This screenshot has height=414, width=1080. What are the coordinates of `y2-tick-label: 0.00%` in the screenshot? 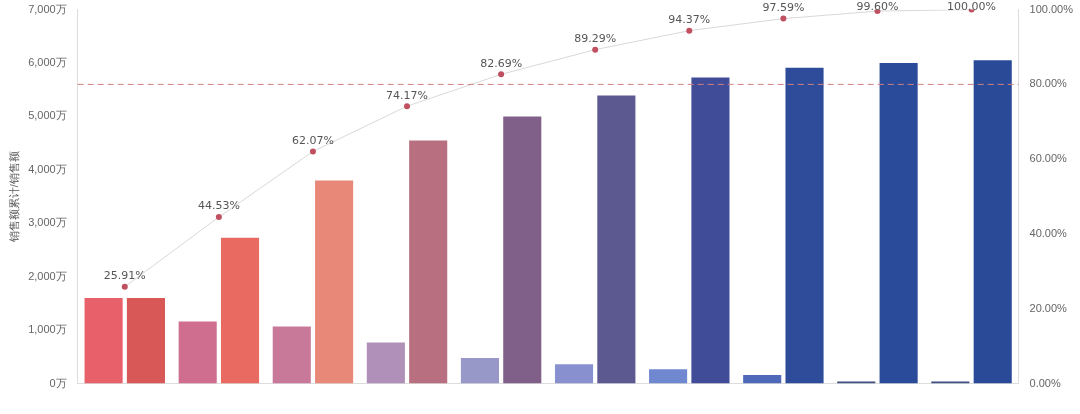 It's located at (1045, 382).